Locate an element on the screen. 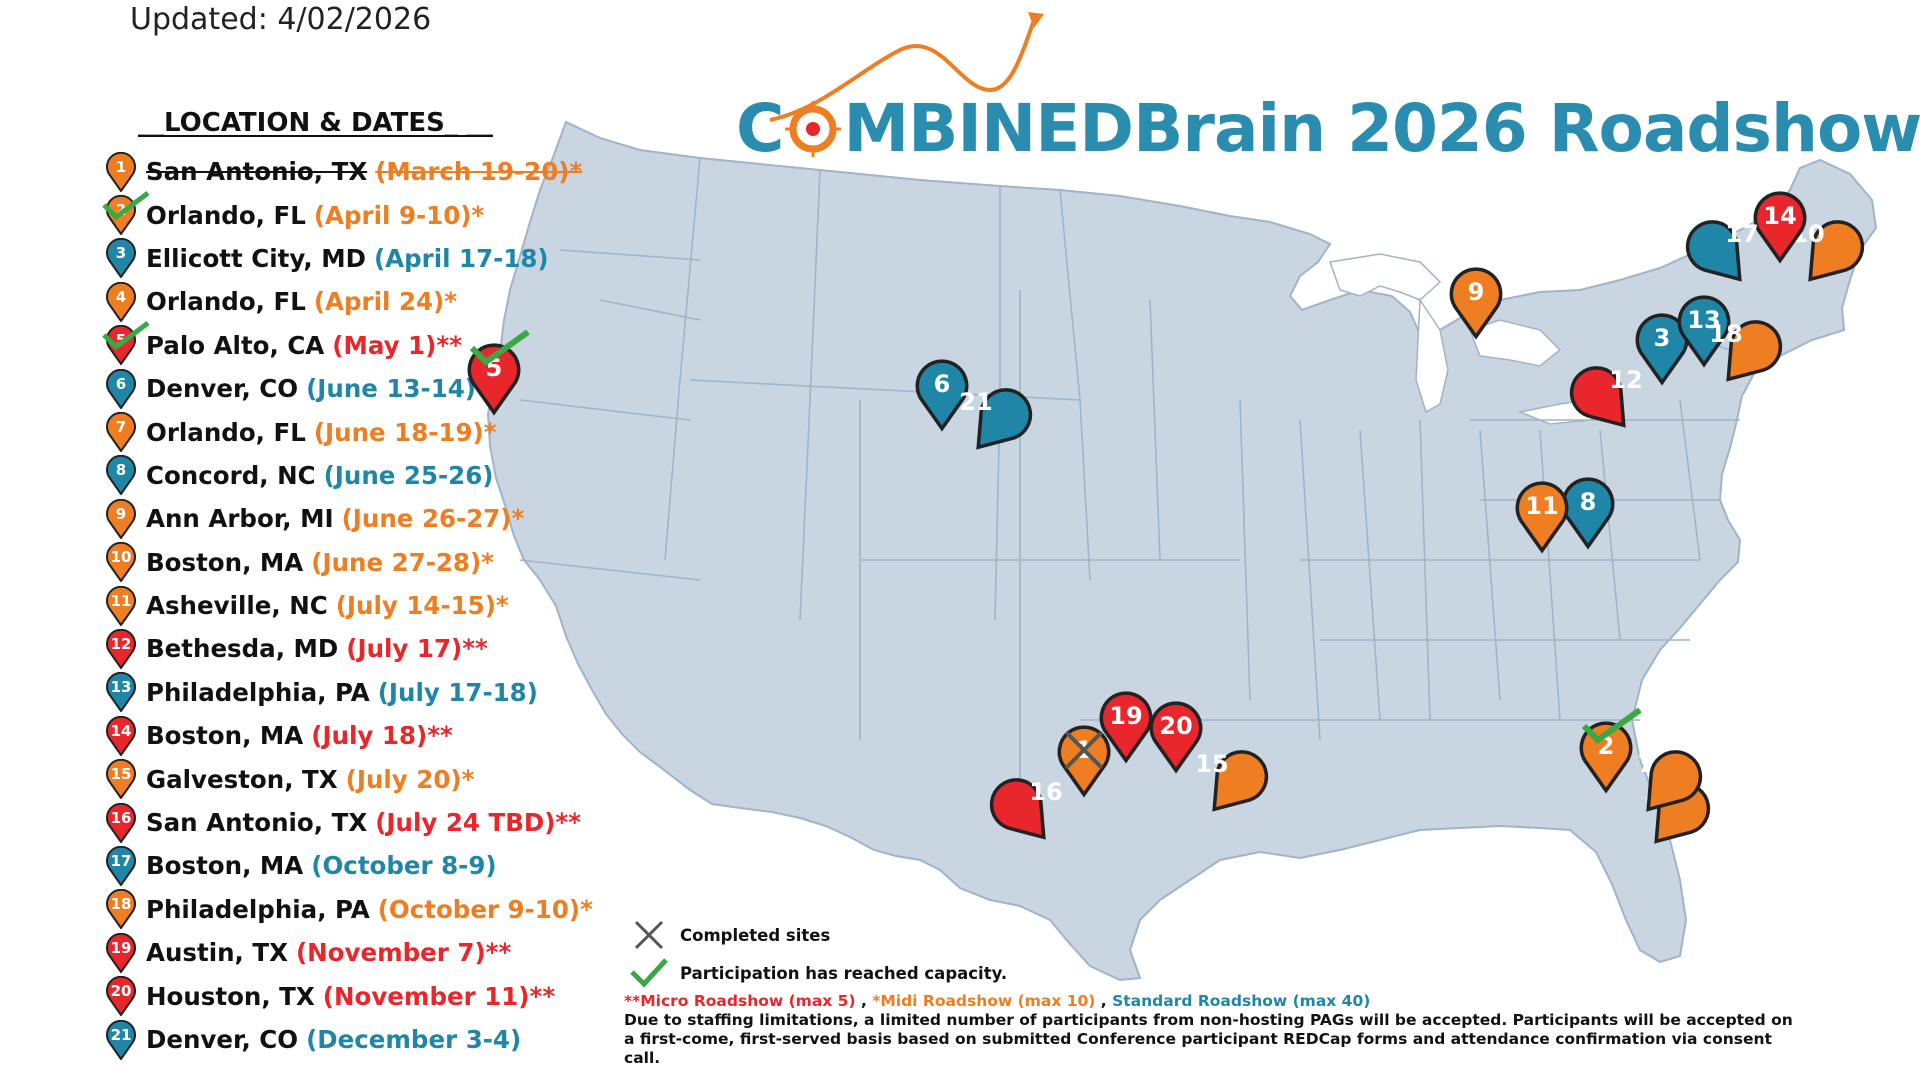 The height and width of the screenshot is (1080, 1920). location-number: 9 is located at coordinates (121, 513).